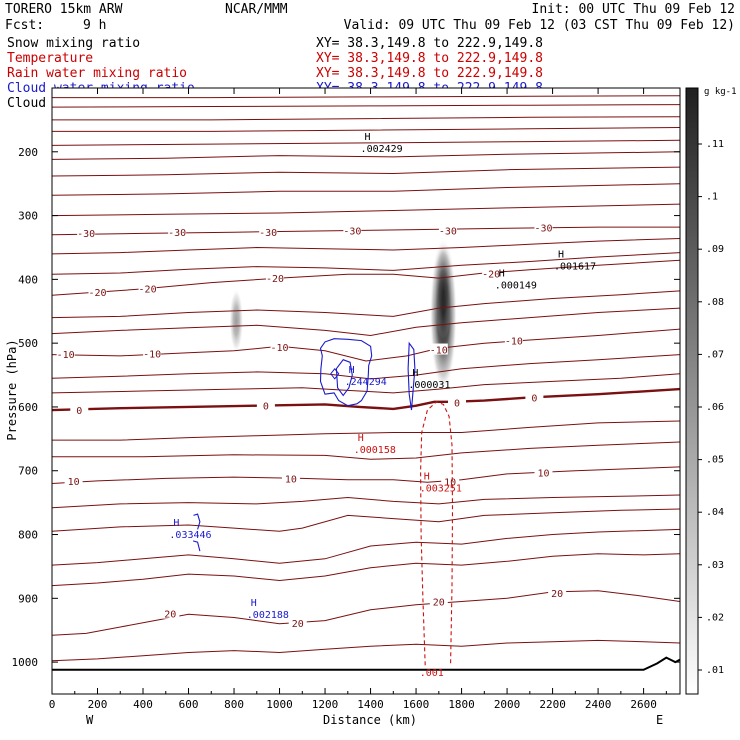 This screenshot has width=740, height=740. I want to click on y-tick-label: 300, so click(28, 216).